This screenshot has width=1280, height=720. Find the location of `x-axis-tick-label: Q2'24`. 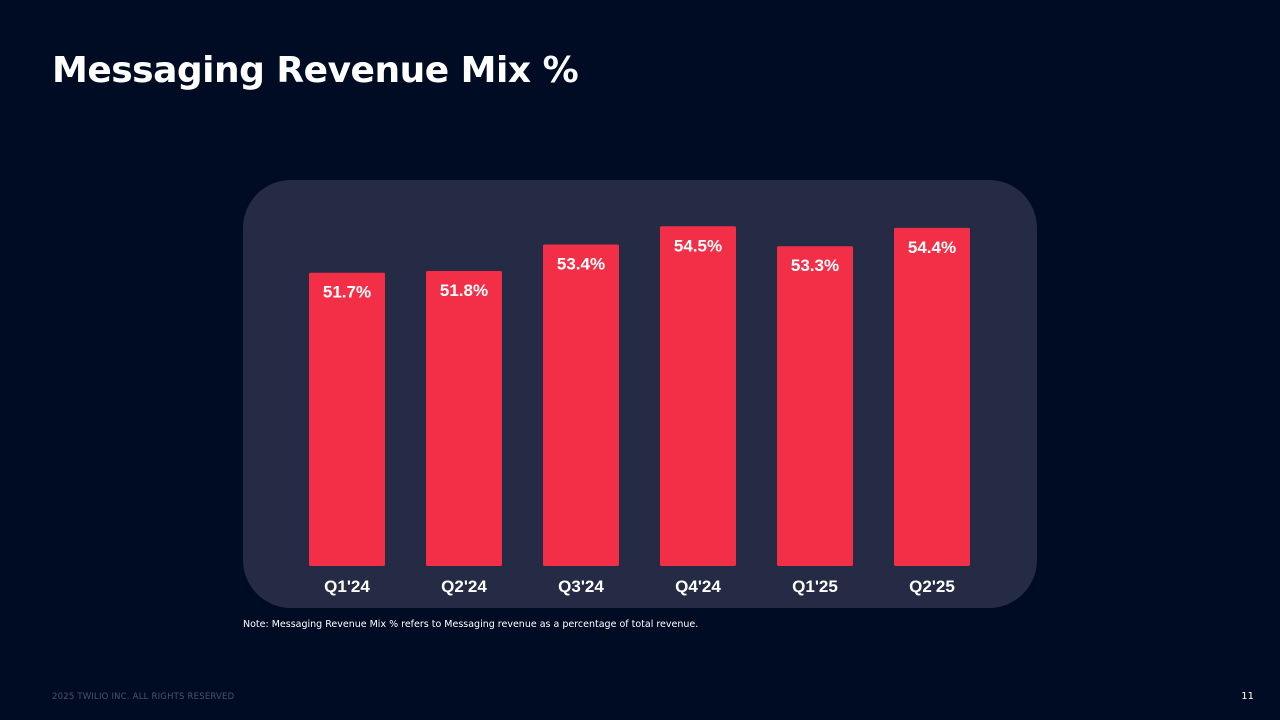

x-axis-tick-label: Q2'24 is located at coordinates (464, 586).